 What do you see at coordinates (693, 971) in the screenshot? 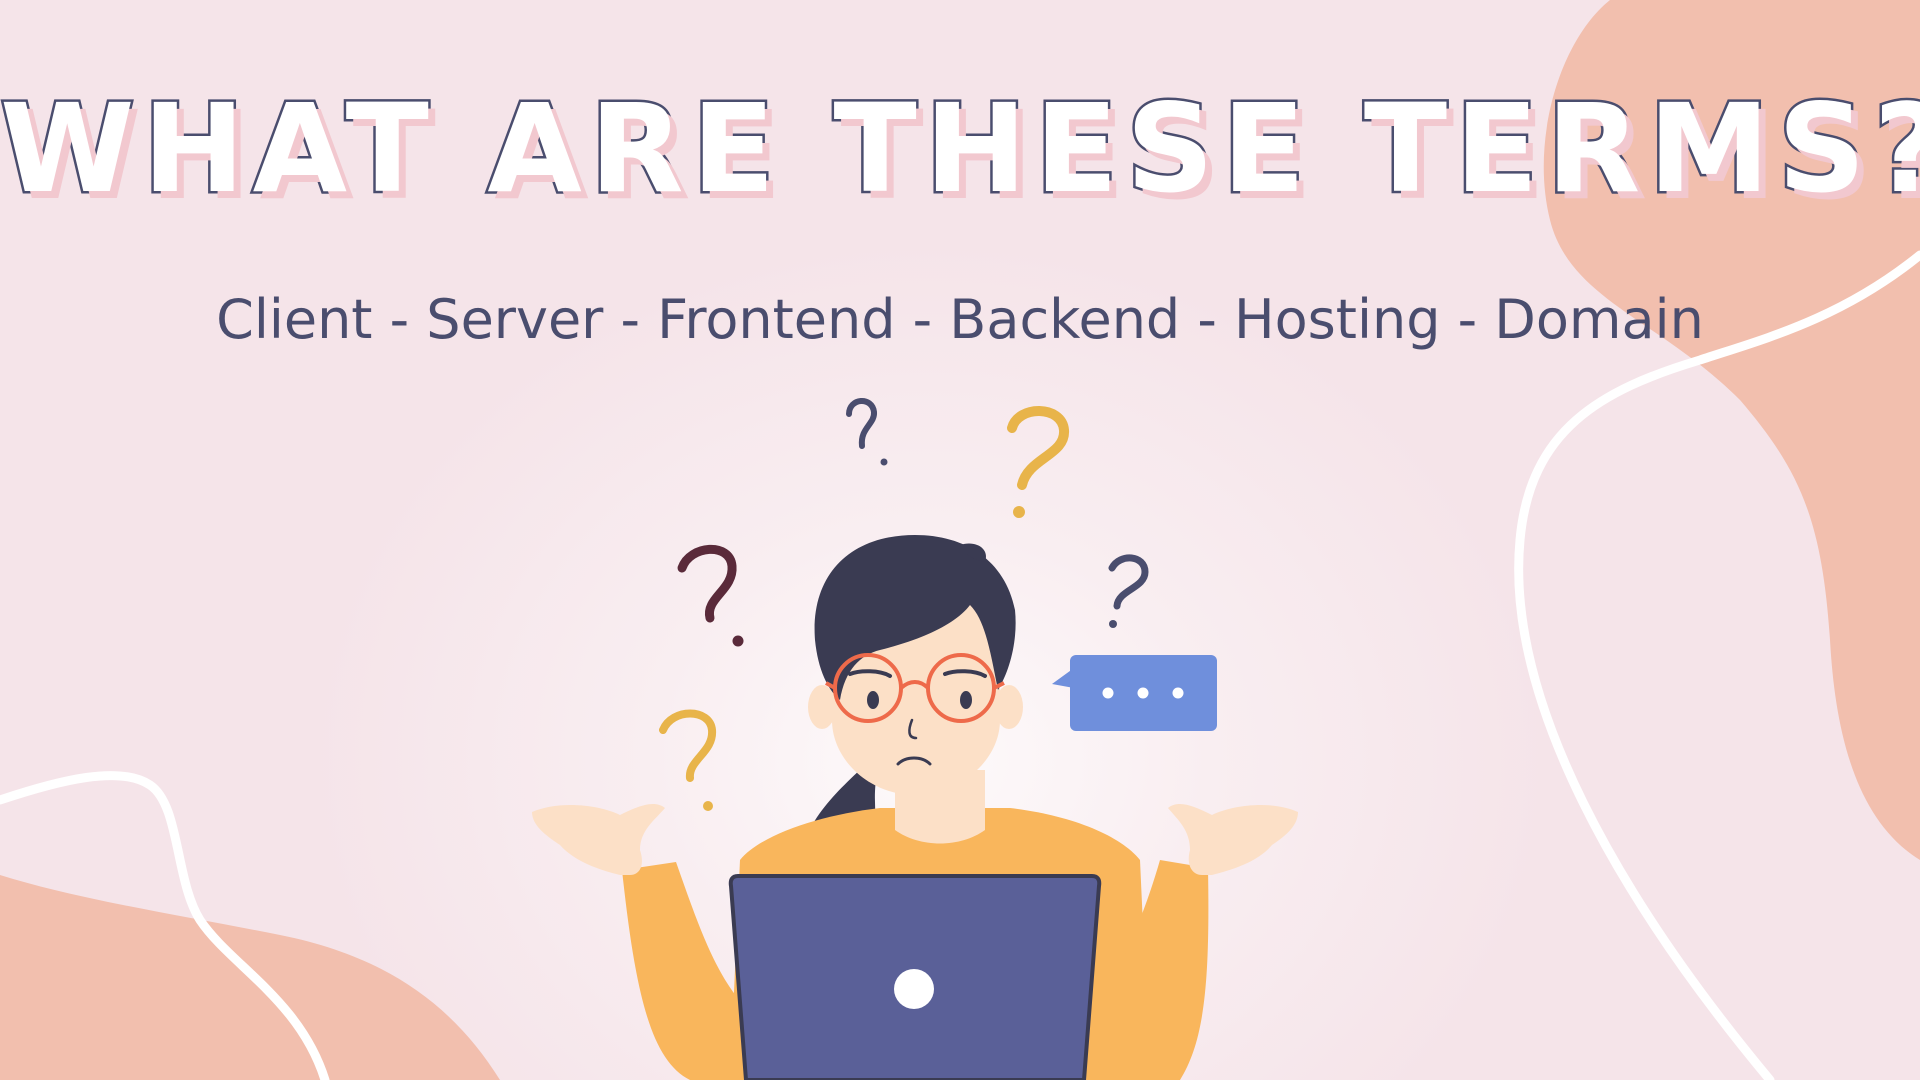
I see `left-arm` at bounding box center [693, 971].